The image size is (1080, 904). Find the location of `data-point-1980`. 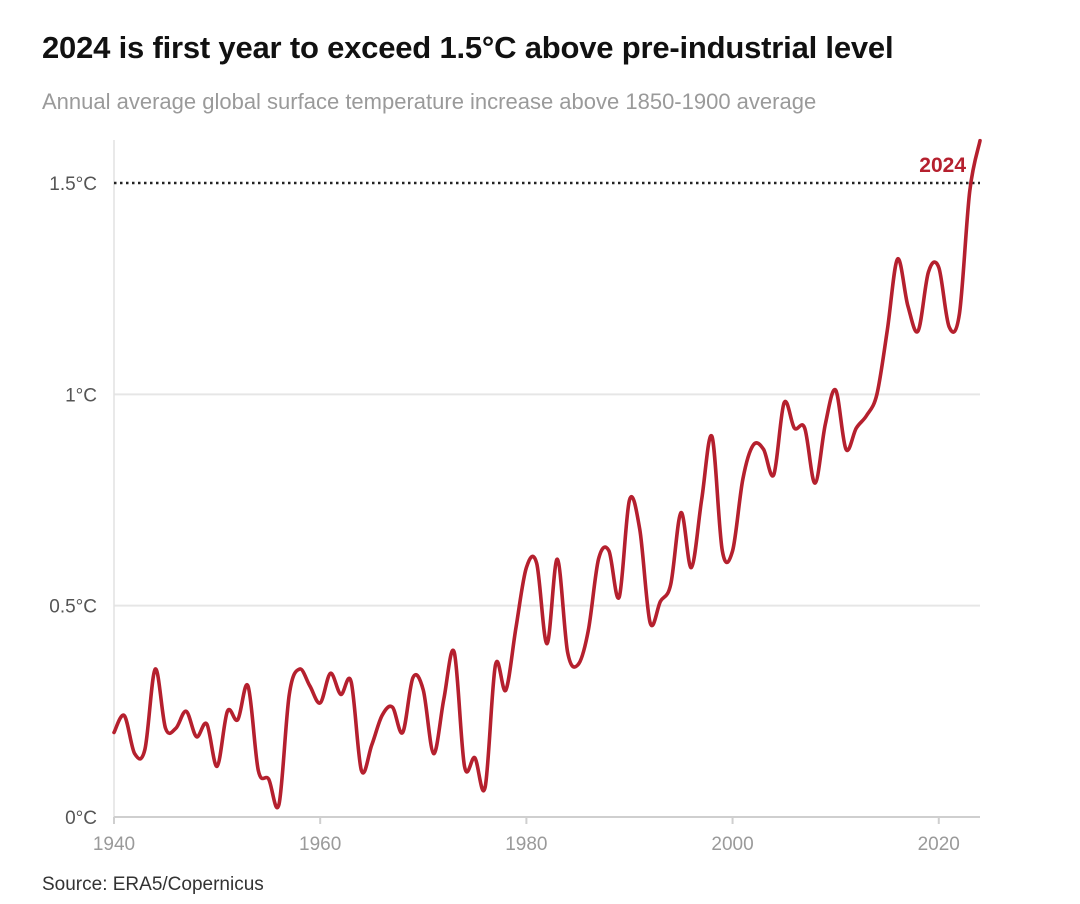

data-point-1980 is located at coordinates (527, 568).